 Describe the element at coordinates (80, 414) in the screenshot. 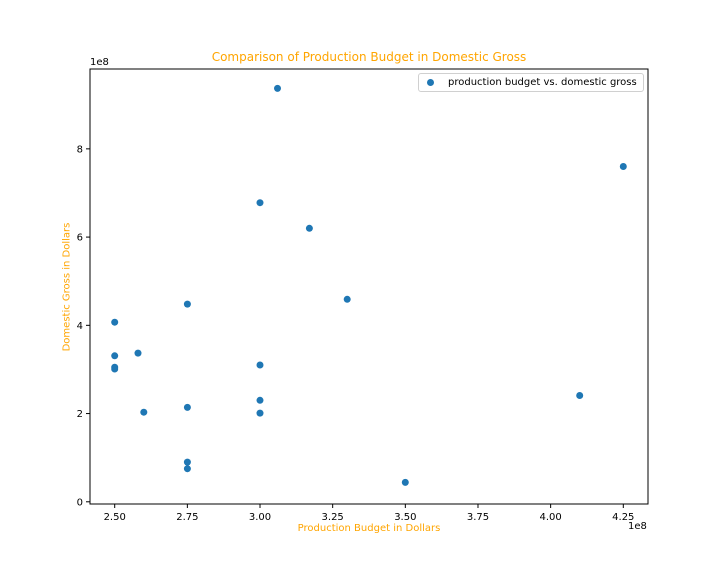

I see `y-tick-label: 2` at that location.